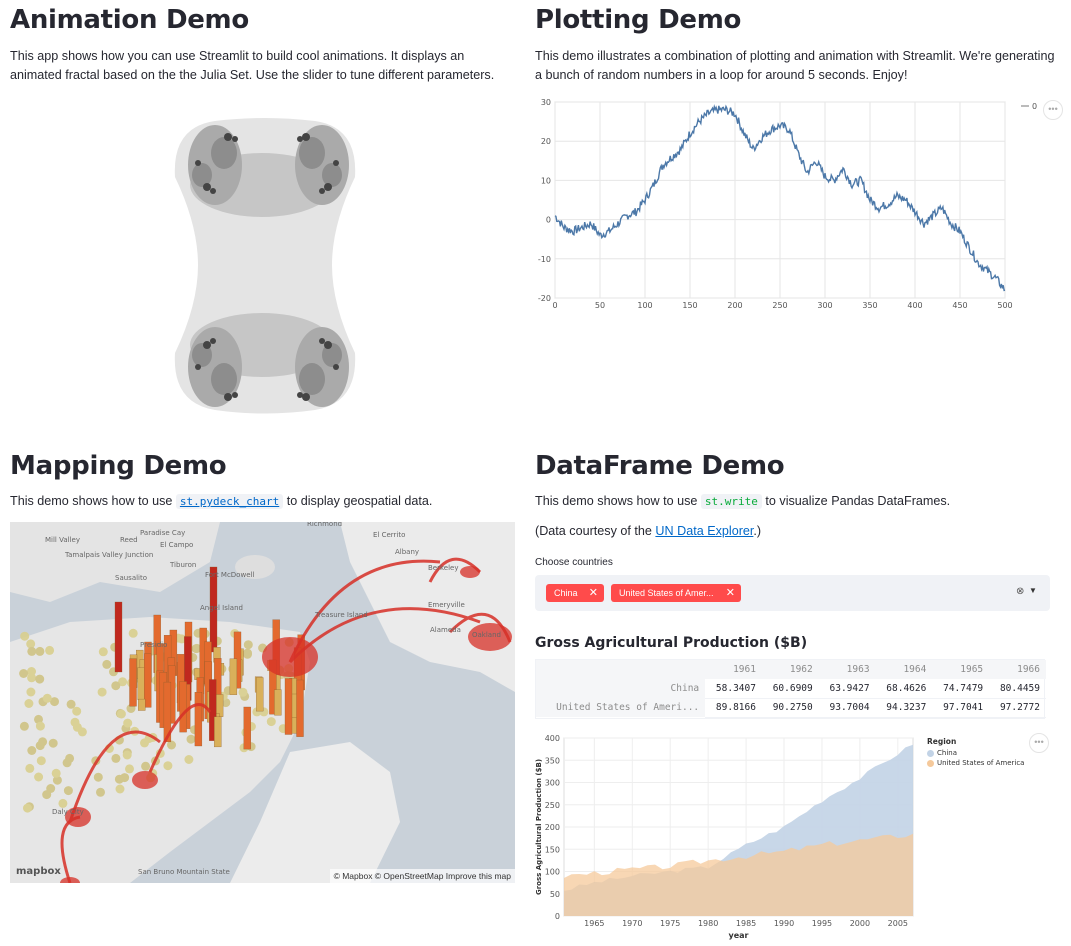  Describe the element at coordinates (38, 871) in the screenshot. I see `mapbox-logo: mapbox` at that location.